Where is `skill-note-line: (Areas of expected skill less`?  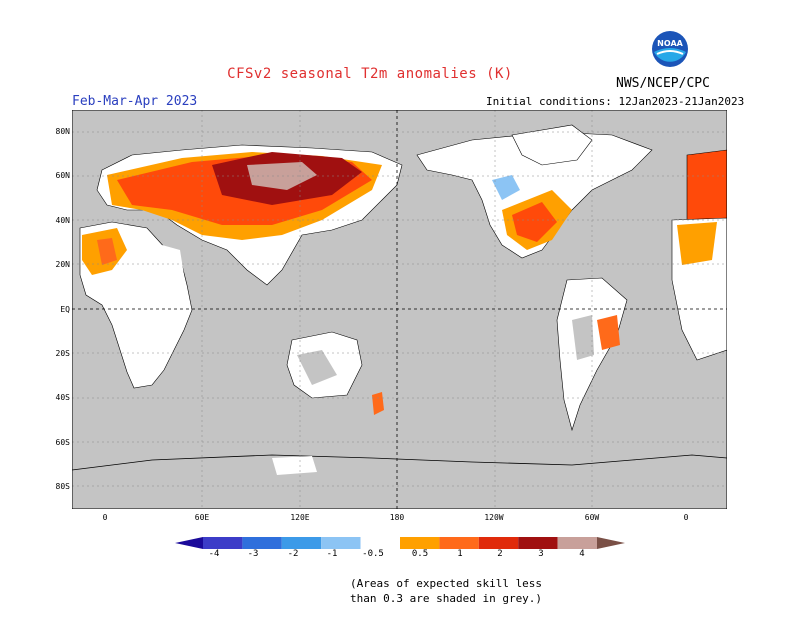
skill-note-line: (Areas of expected skill less is located at coordinates (446, 583).